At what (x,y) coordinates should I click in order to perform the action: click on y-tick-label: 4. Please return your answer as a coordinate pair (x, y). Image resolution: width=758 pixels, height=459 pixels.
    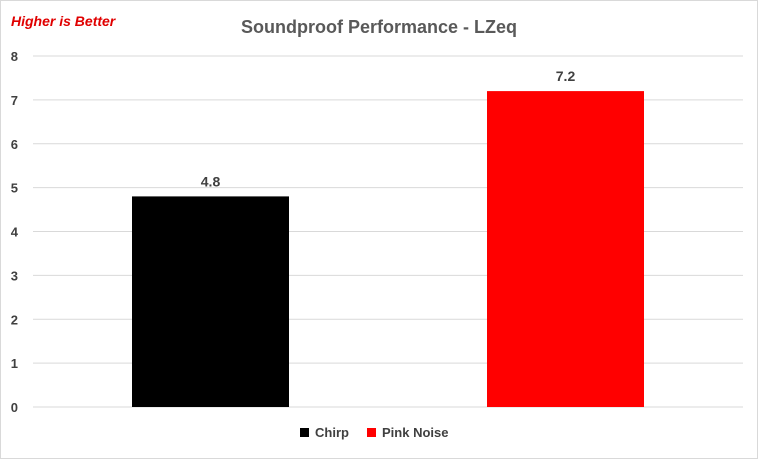
    Looking at the image, I should click on (15, 232).